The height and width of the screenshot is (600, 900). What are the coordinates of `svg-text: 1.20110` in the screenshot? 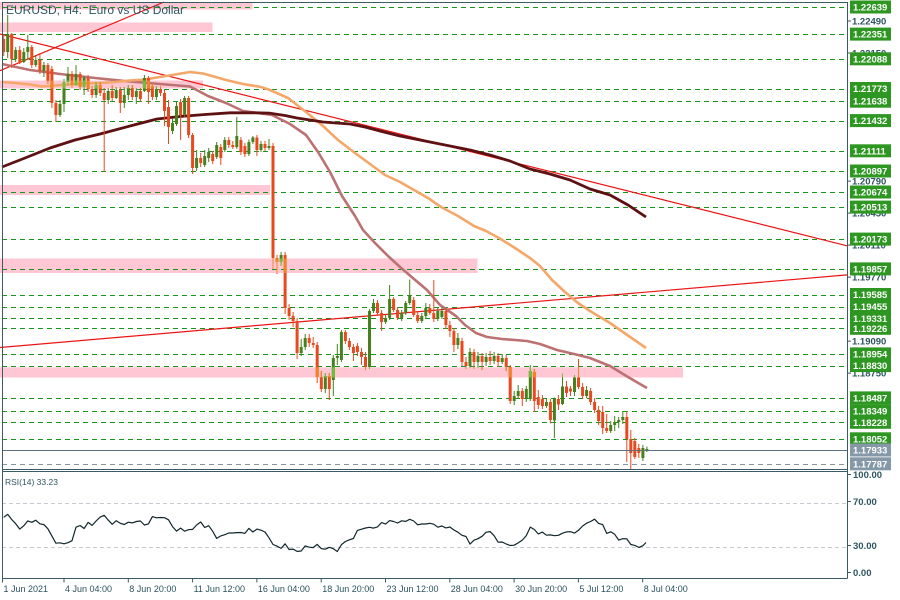 It's located at (869, 246).